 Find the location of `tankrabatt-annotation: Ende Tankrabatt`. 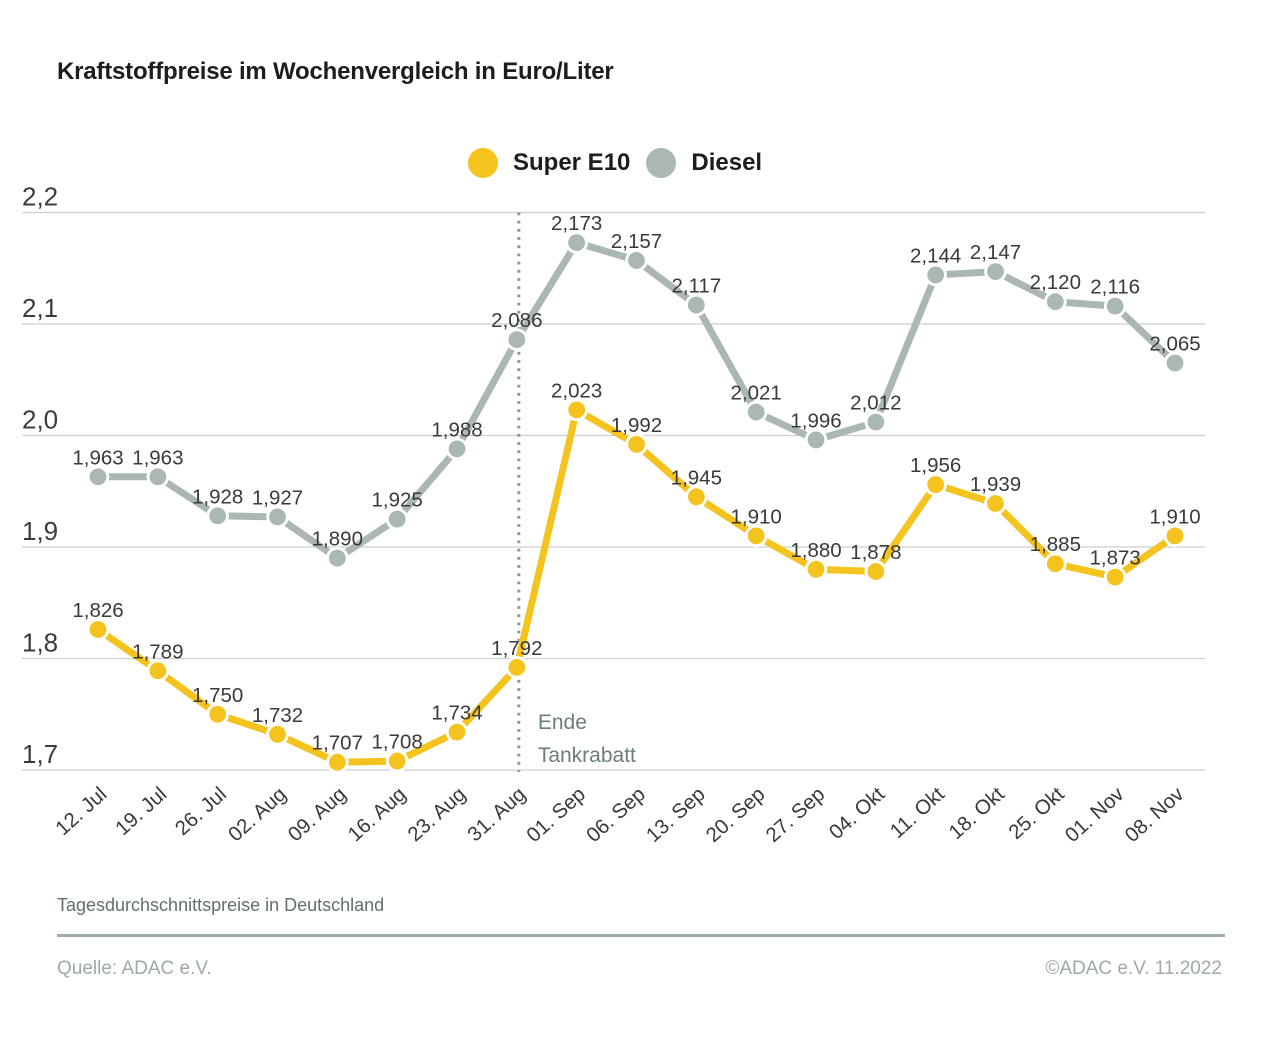

tankrabatt-annotation: Ende Tankrabatt is located at coordinates (587, 739).